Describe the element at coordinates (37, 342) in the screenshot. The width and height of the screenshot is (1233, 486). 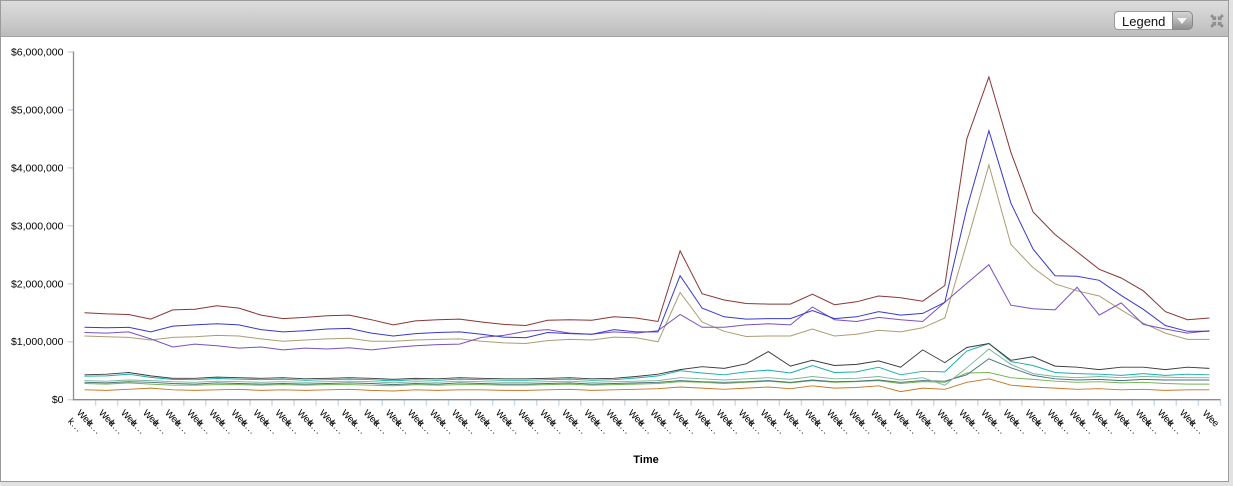
I see `svg-text: $1,000,000` at that location.